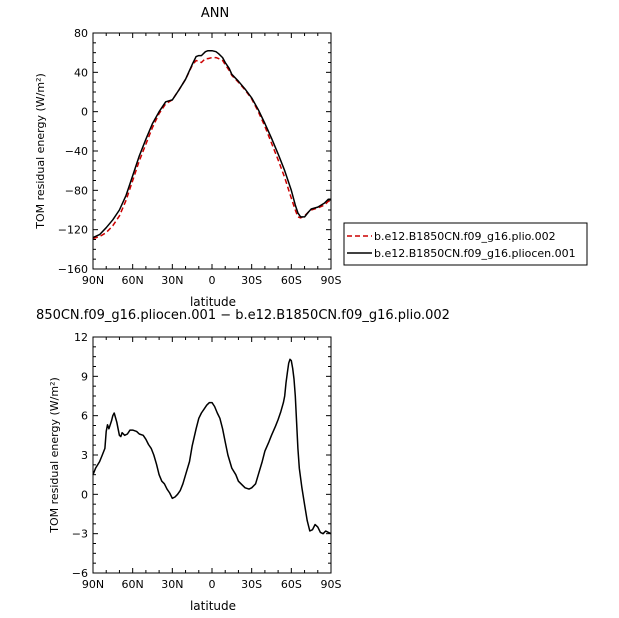 Image resolution: width=619 pixels, height=618 pixels. I want to click on bottom-x-tick-label: 0, so click(212, 584).